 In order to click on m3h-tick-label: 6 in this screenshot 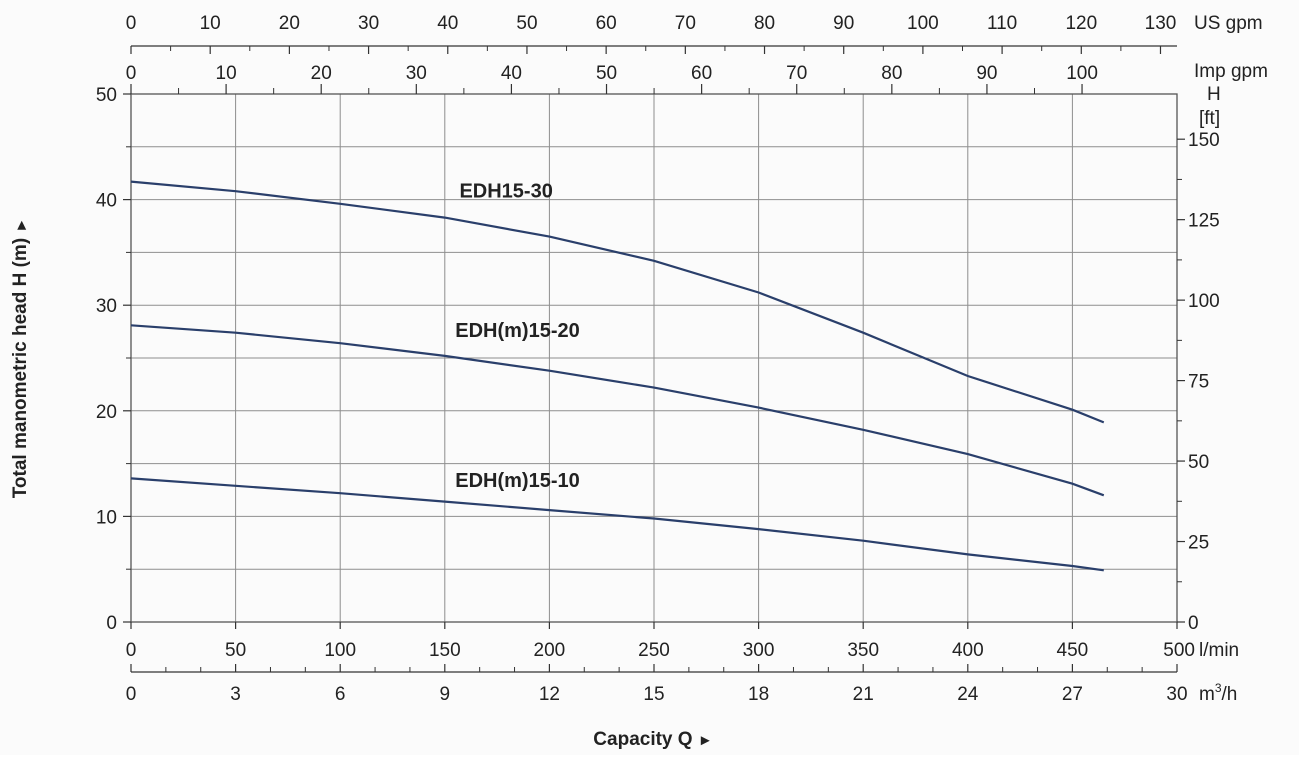, I will do `click(340, 694)`.